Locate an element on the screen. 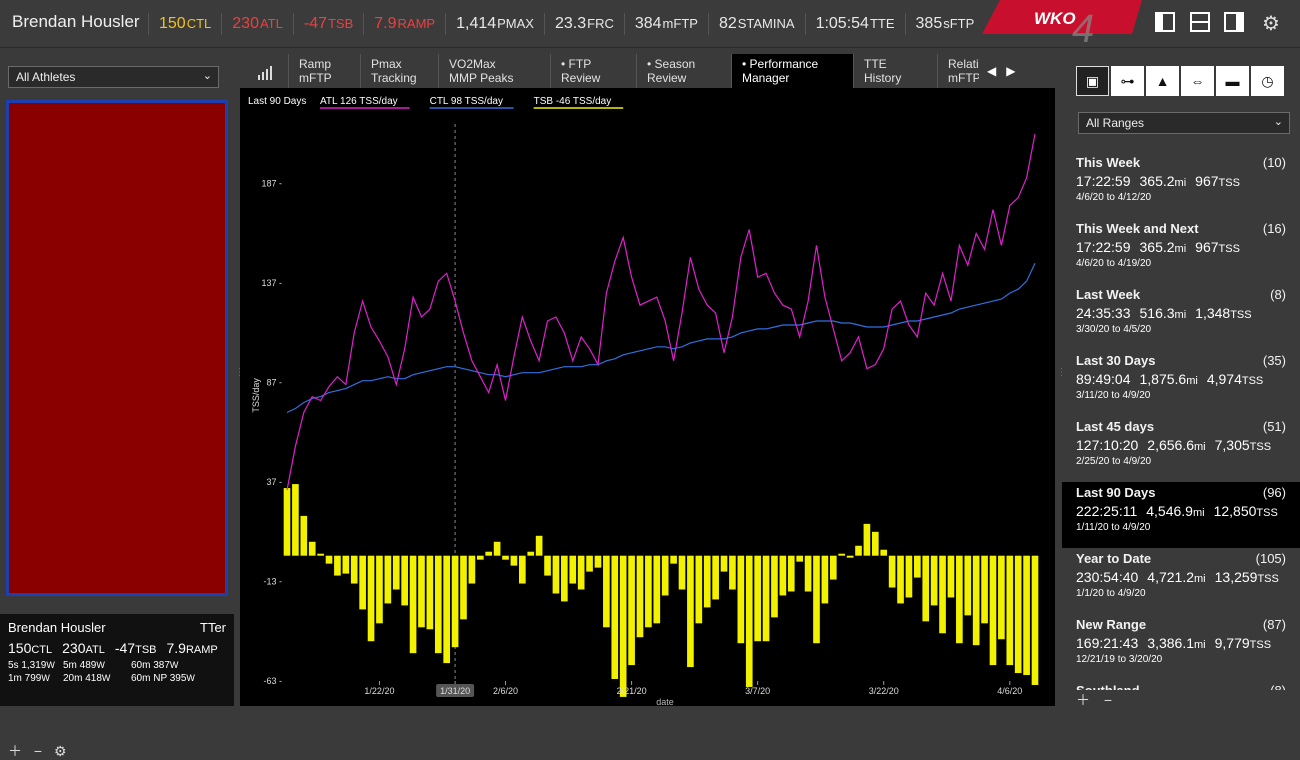 Image resolution: width=1300 pixels, height=760 pixels. metric-stamina: 82 STAMINA is located at coordinates (756, 24).